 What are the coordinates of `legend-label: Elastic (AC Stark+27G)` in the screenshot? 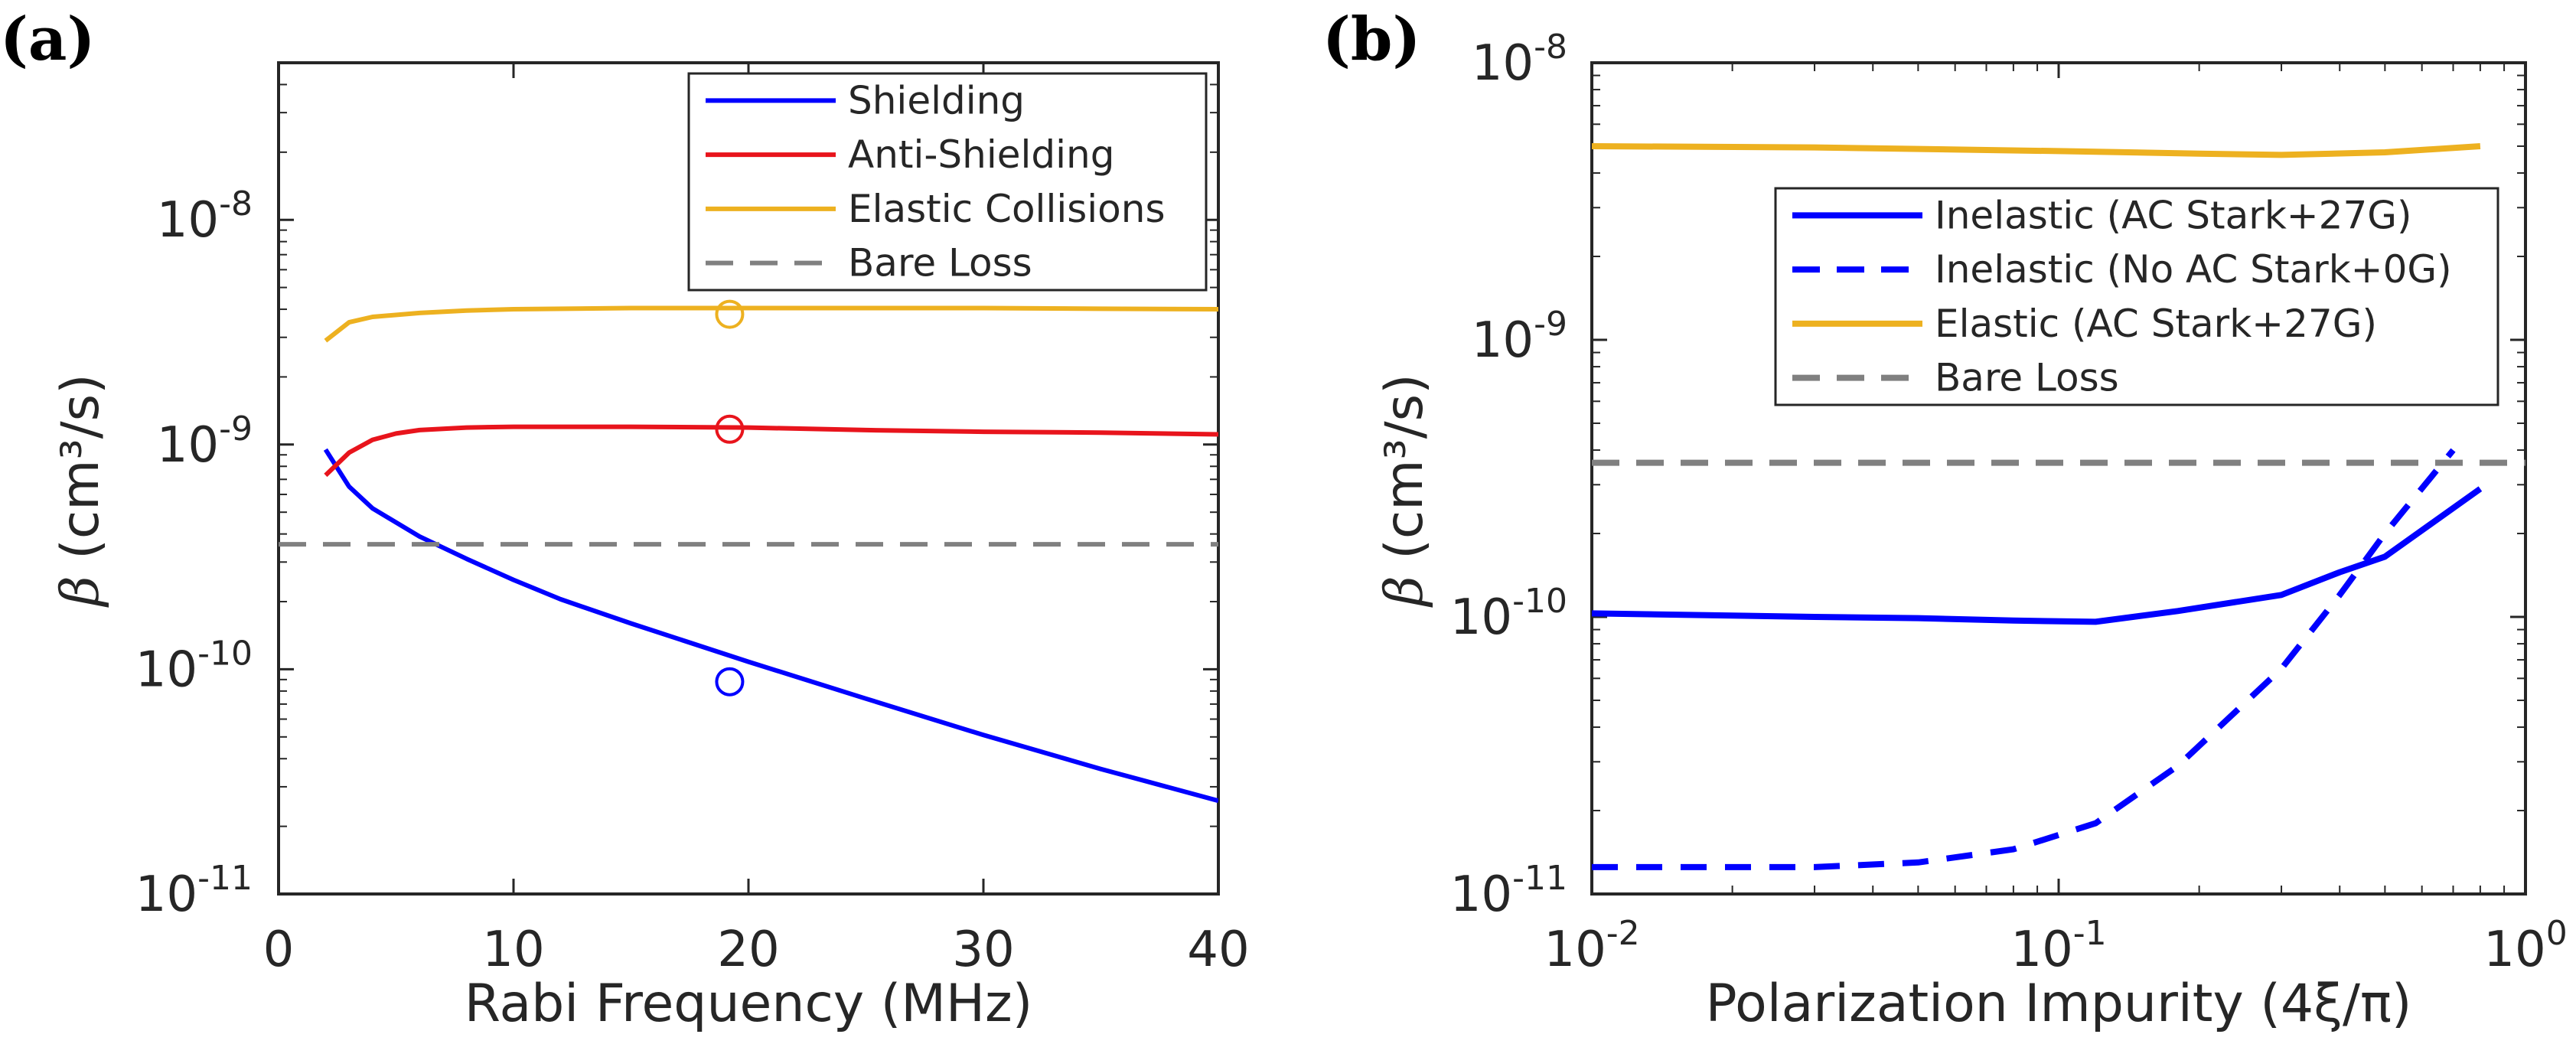 It's located at (2156, 324).